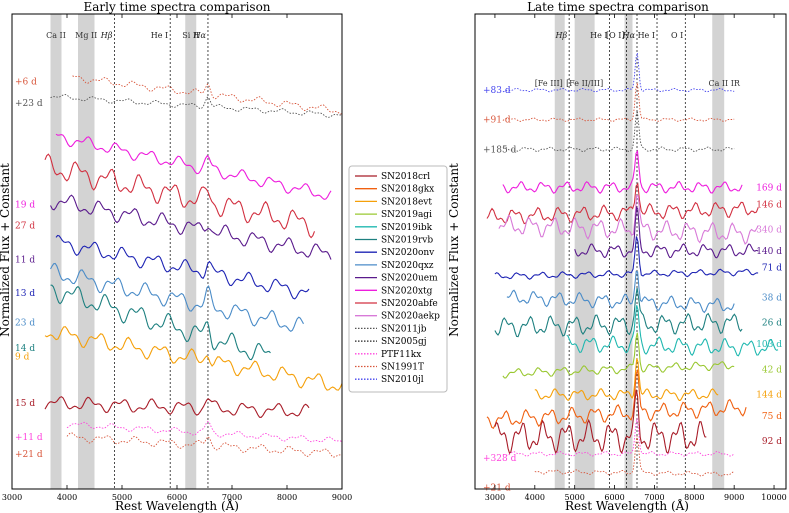 The height and width of the screenshot is (513, 789). I want to click on band-label: Ca II IR, so click(724, 83).